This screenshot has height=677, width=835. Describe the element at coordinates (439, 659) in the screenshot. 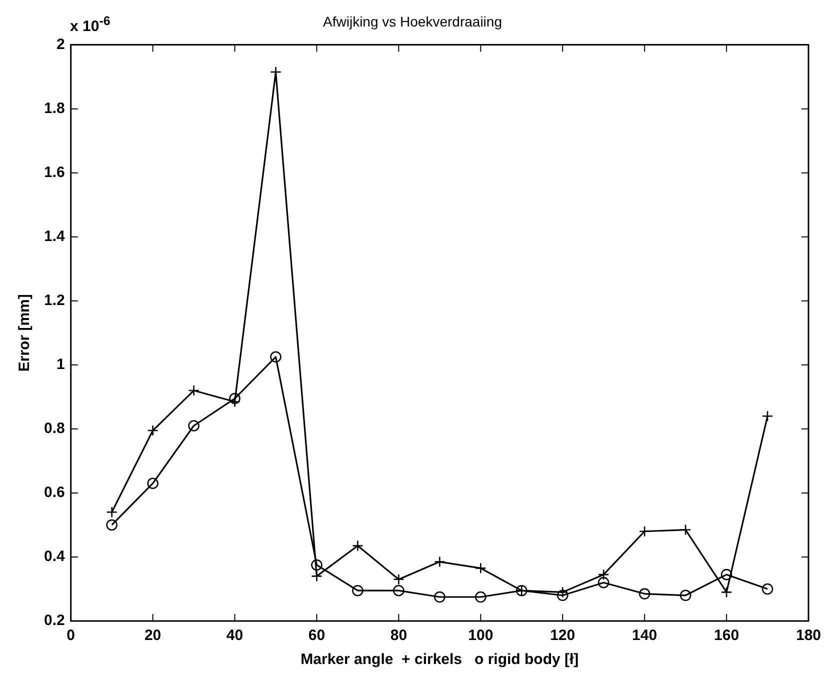

I see `x-axis-title: Marker angle + cirkels o rigid body [ł]` at that location.